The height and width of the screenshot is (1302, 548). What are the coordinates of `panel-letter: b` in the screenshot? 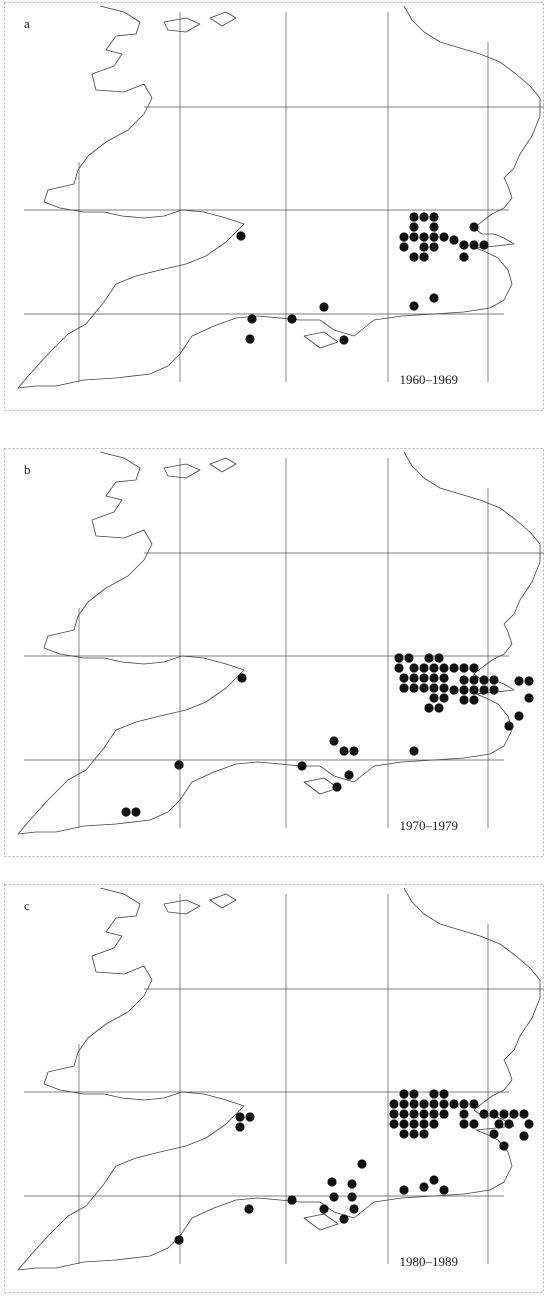 It's located at (27, 469).